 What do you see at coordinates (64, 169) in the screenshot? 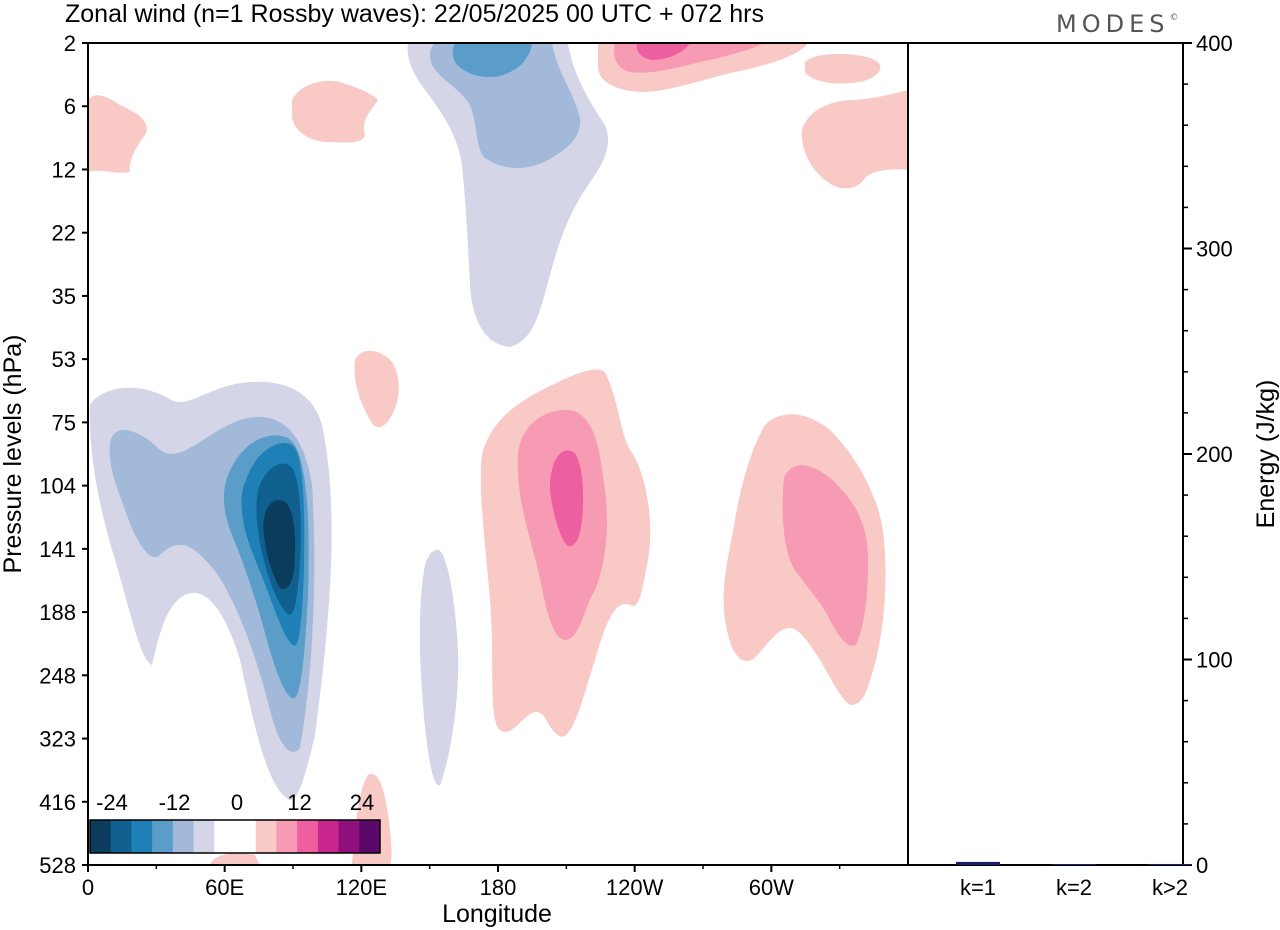
I see `y-tick-label: 12` at bounding box center [64, 169].